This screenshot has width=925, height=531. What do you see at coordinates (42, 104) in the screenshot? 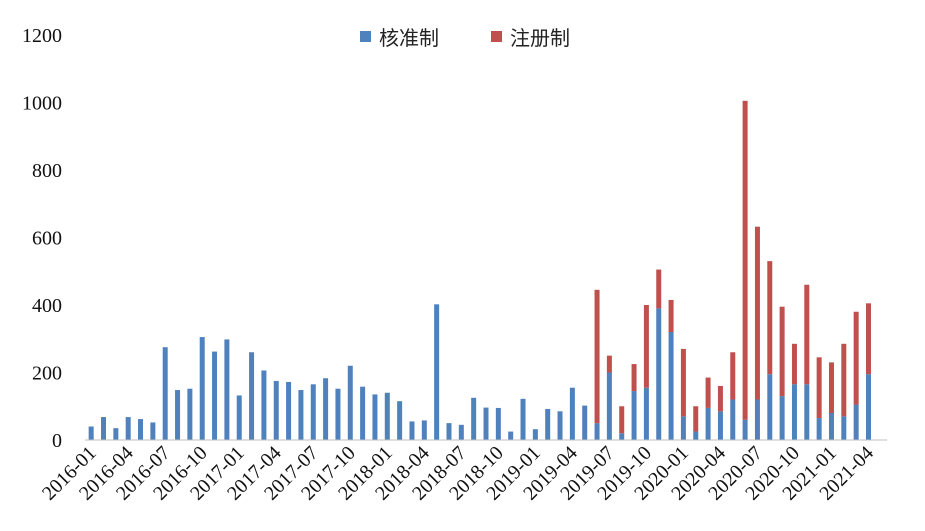
I see `y-tick-label: 1000` at bounding box center [42, 104].